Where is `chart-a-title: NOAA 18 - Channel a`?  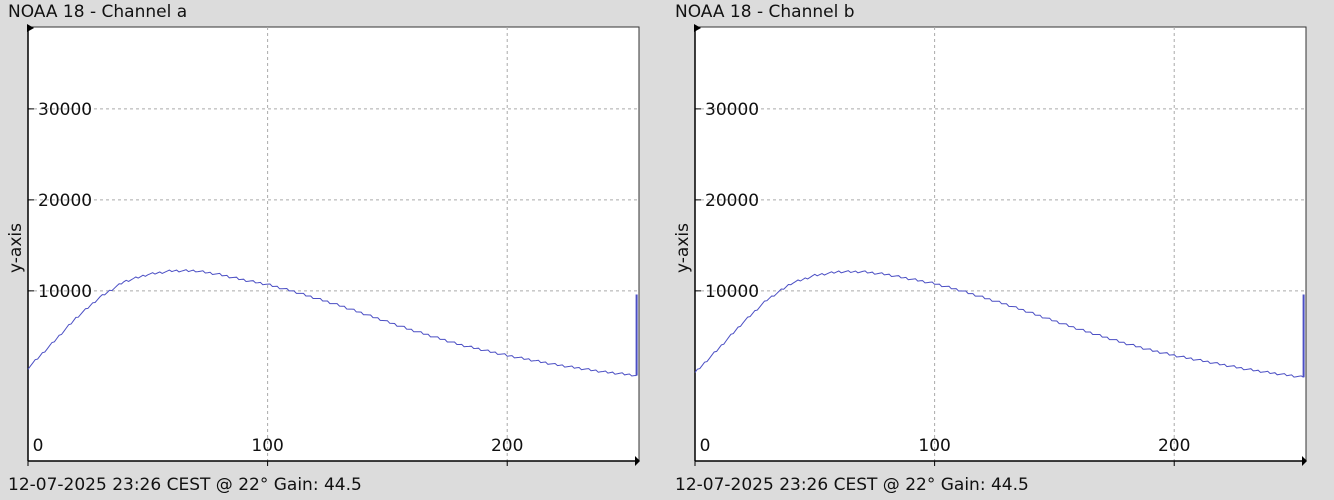
chart-a-title: NOAA 18 - Channel a is located at coordinates (98, 12).